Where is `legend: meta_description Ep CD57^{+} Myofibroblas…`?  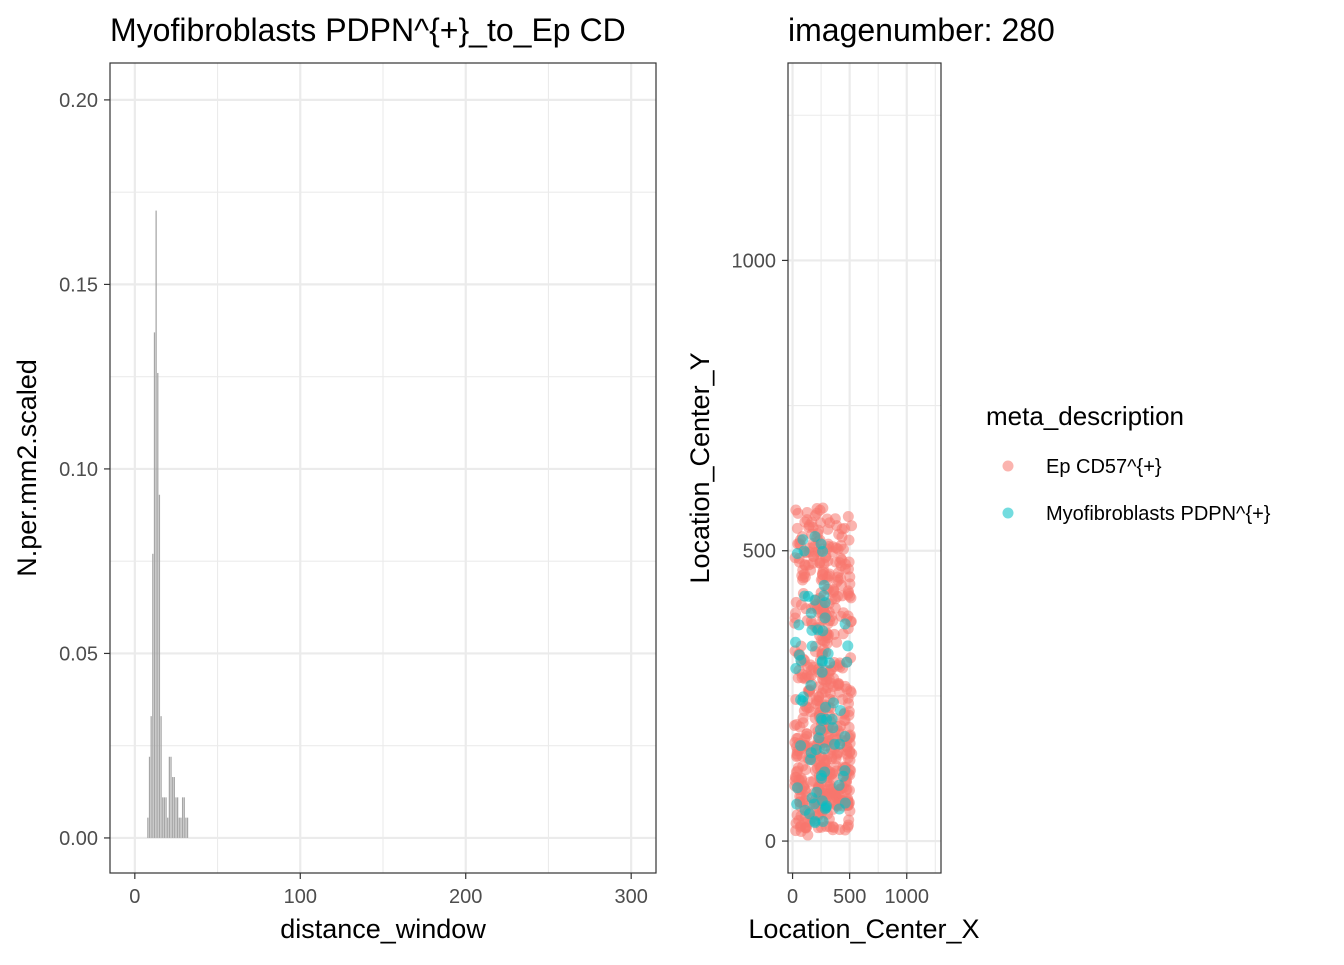
legend: meta_description Ep CD57^{+} Myofibroblas… is located at coordinates (1128, 463).